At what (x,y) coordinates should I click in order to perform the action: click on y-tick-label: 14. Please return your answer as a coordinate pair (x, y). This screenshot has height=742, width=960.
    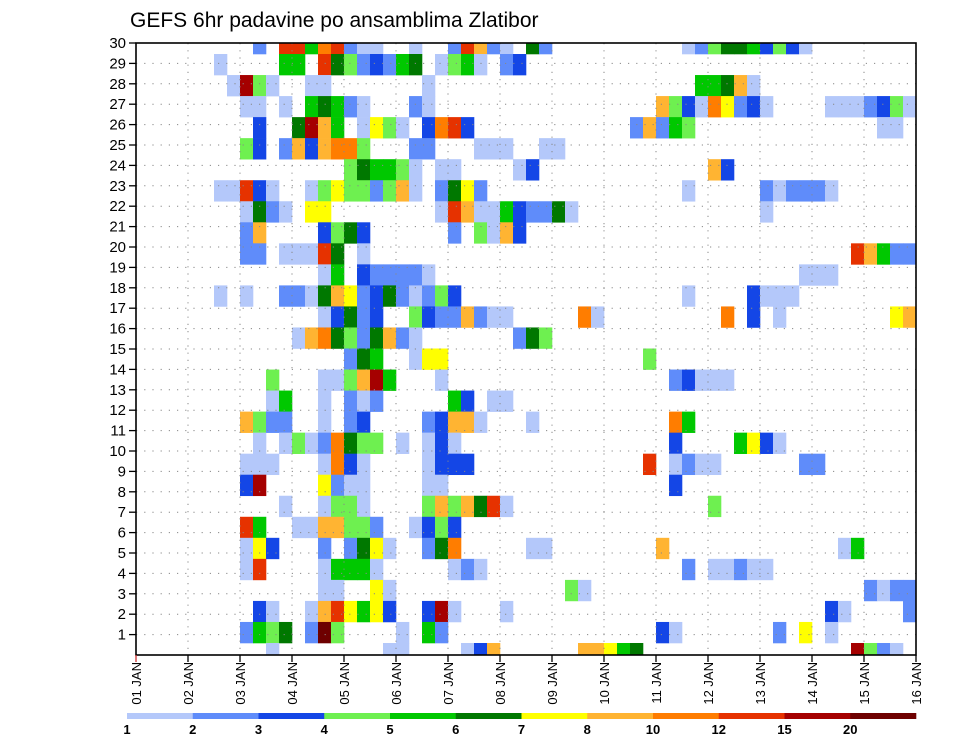
    Looking at the image, I should click on (117, 369).